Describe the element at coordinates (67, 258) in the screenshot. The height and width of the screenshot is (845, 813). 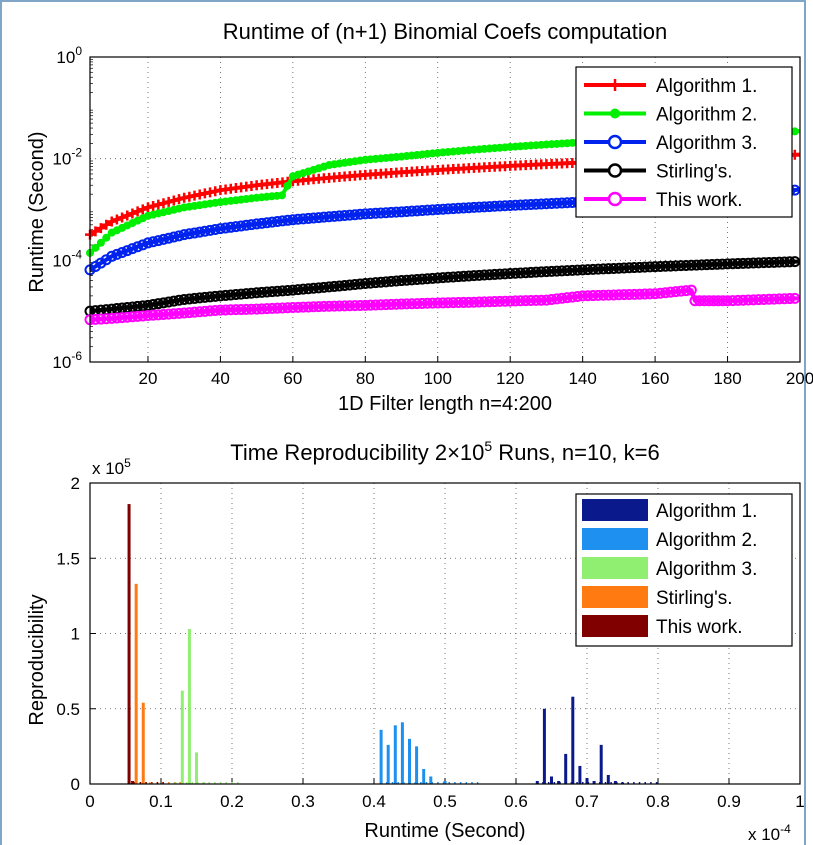
I see `y-tick-label: 10-4` at that location.